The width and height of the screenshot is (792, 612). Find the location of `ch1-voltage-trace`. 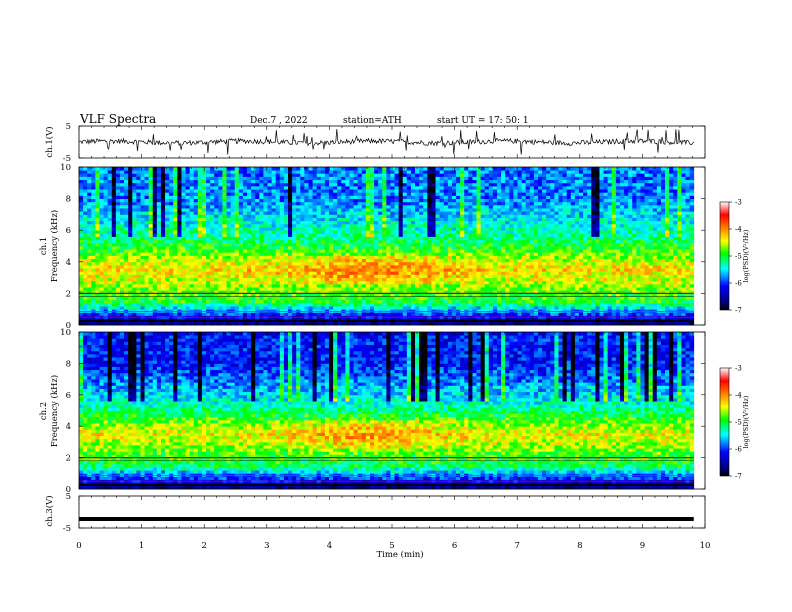

ch1-voltage-trace is located at coordinates (386, 142).